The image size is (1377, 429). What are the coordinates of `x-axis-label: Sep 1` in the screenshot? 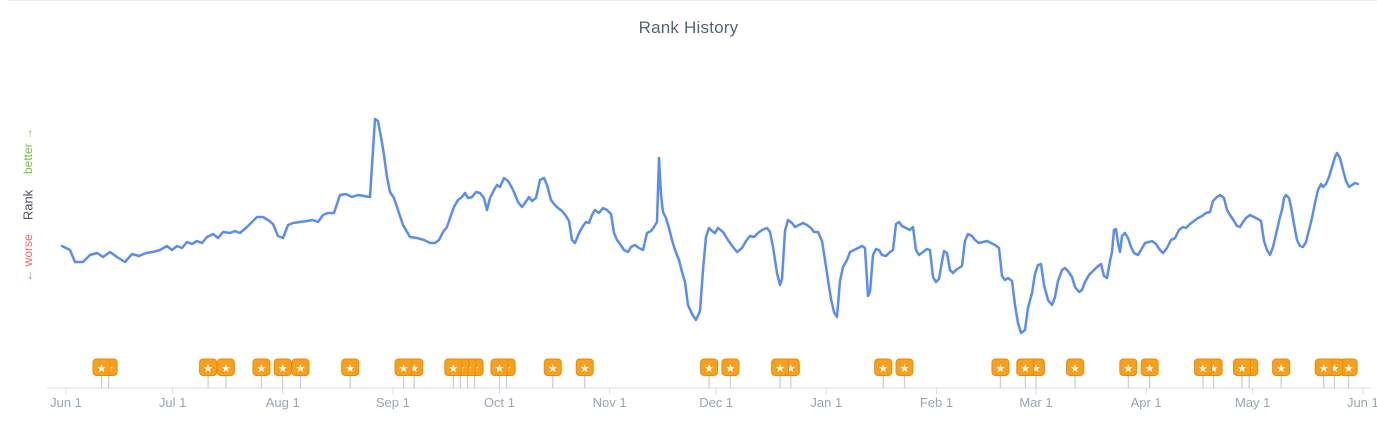 It's located at (393, 402).